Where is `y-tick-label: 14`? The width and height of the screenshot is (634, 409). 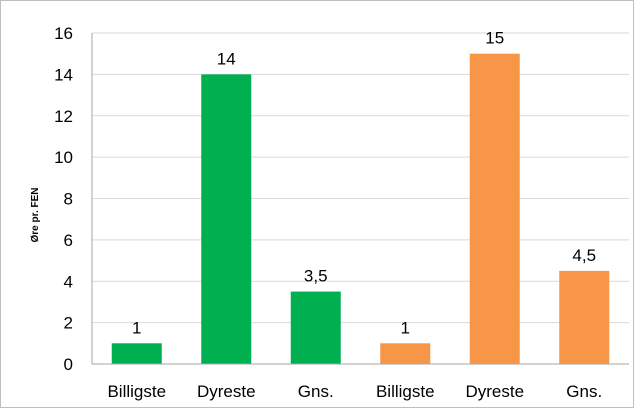
y-tick-label: 14 is located at coordinates (63, 74).